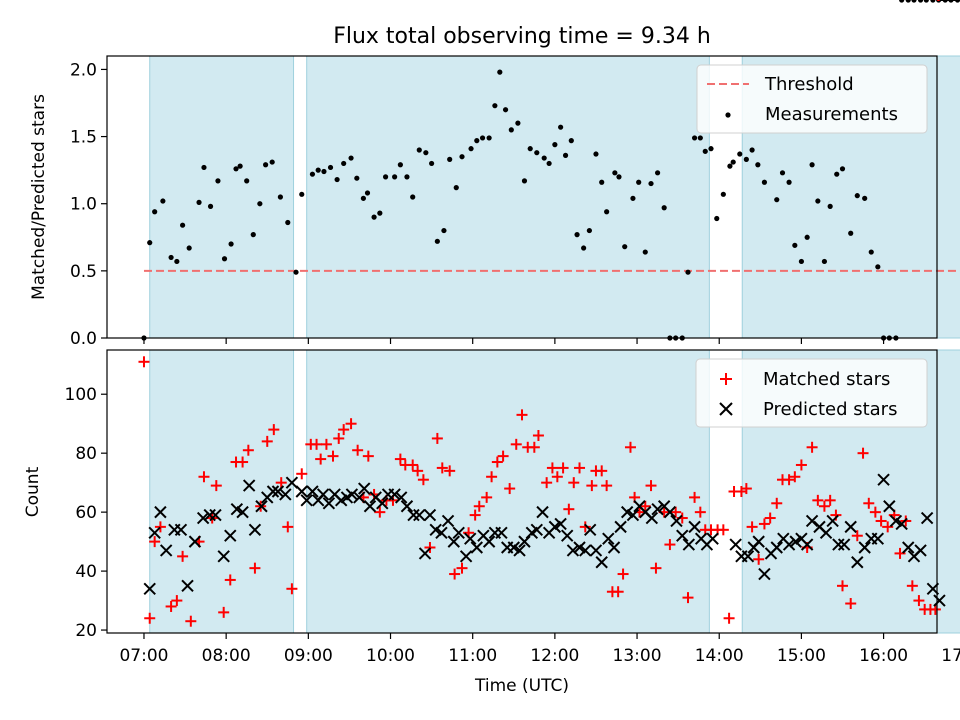 The width and height of the screenshot is (960, 720). What do you see at coordinates (726, 409) in the screenshot?
I see `legend-predicted-swatch` at bounding box center [726, 409].